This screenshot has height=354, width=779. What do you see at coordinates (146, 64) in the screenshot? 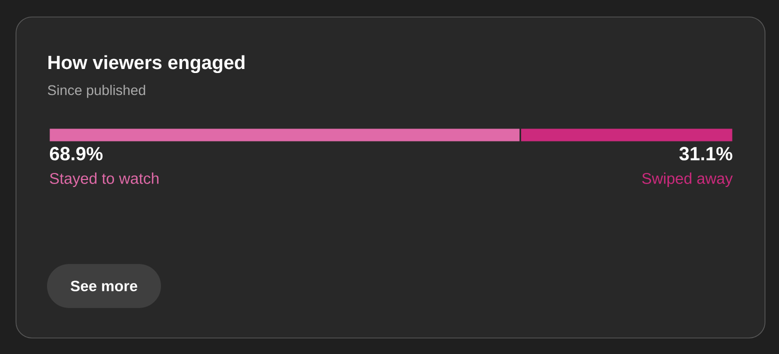
I see `chart-title: How viewers engaged` at bounding box center [146, 64].